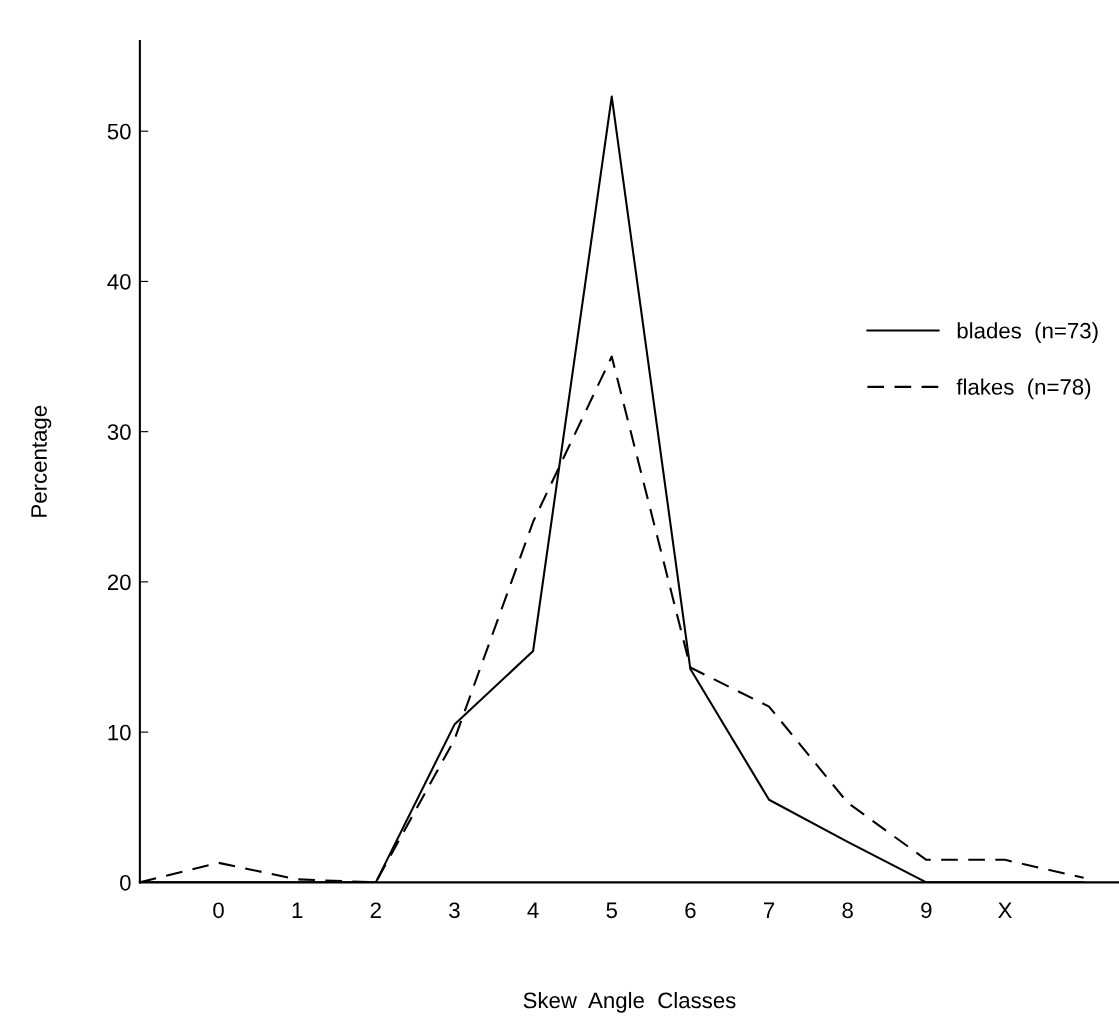  I want to click on x-tick-label: 8, so click(847, 910).